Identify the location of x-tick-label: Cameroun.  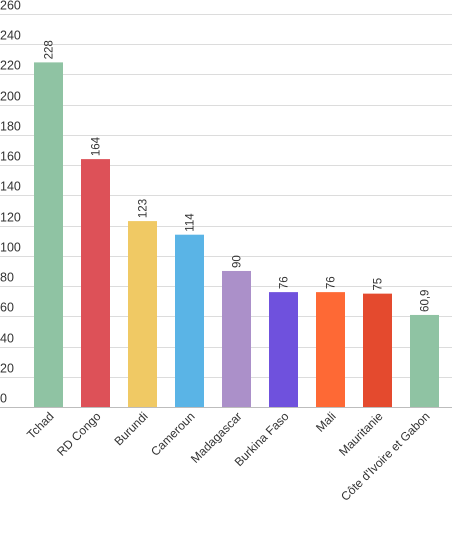
(173, 434).